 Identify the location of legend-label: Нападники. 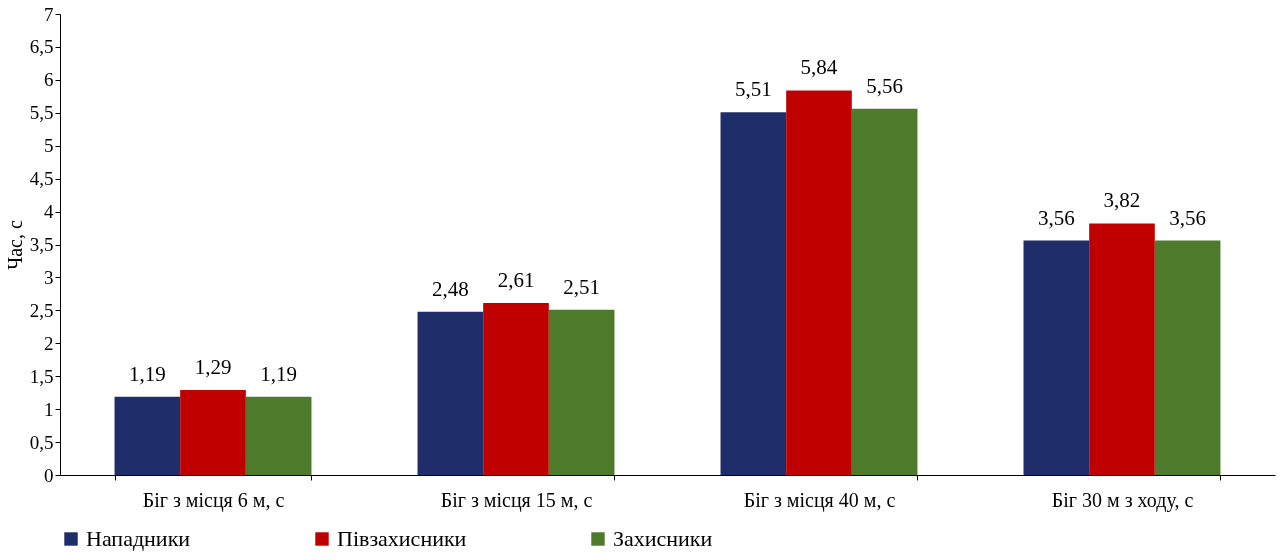
(138, 538).